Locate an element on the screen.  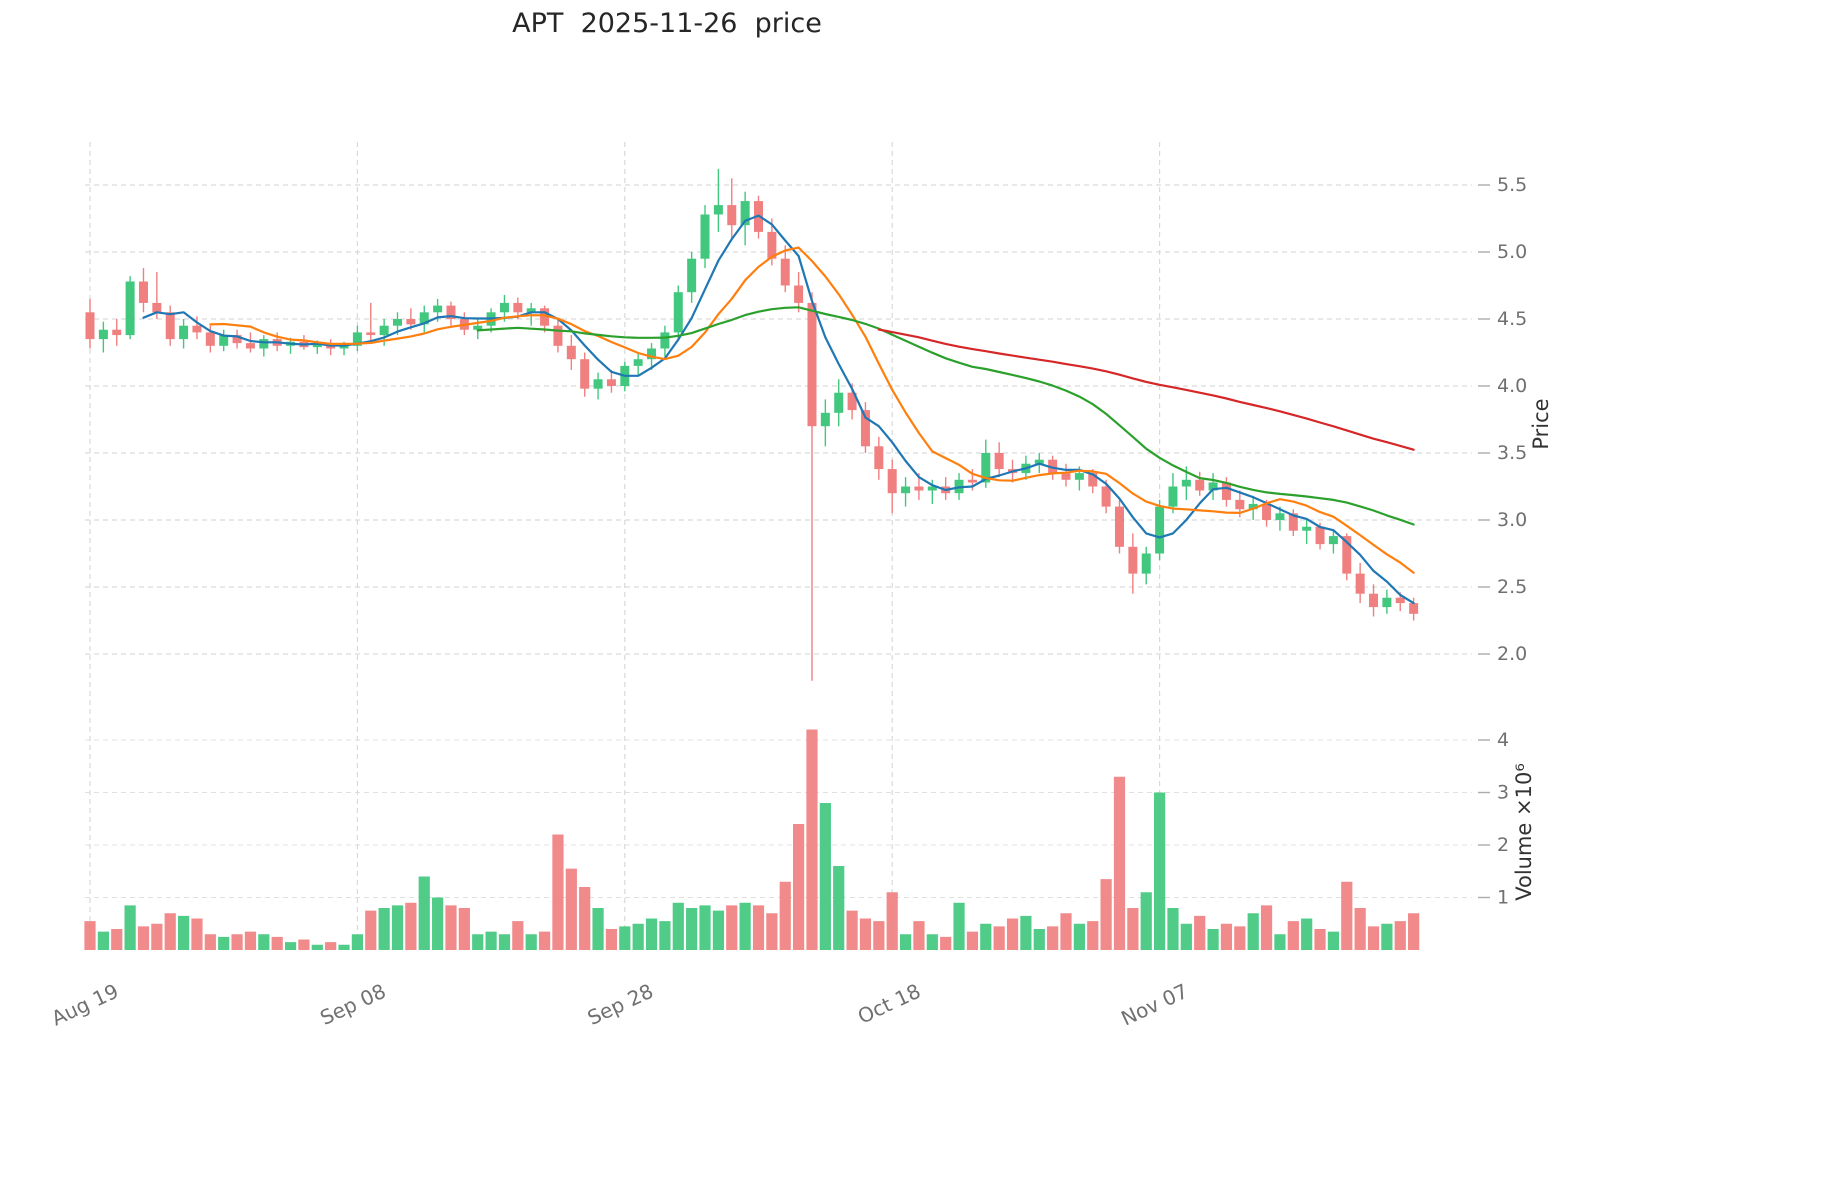
price-tick-label: 4.0 is located at coordinates (1512, 386).